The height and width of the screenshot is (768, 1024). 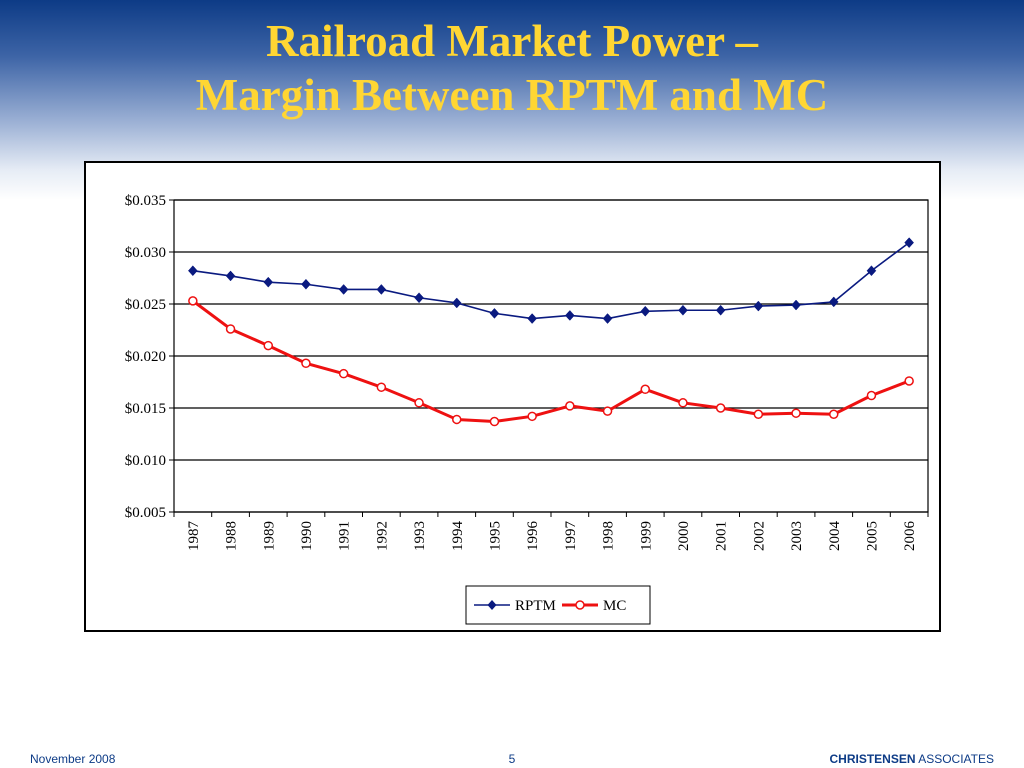 I want to click on x-tick-label: 1995, so click(x=495, y=536).